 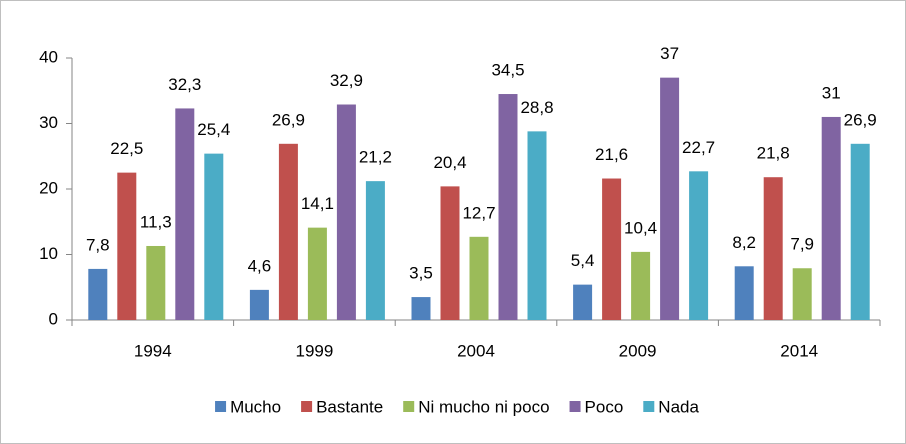 What do you see at coordinates (483, 406) in the screenshot?
I see `legend-label: Ni mucho ni poco` at bounding box center [483, 406].